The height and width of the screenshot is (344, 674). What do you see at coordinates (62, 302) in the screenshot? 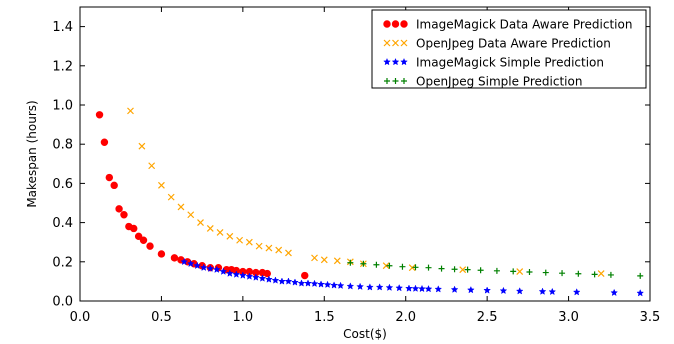
I see `y-tick-label: 0.0` at bounding box center [62, 302].